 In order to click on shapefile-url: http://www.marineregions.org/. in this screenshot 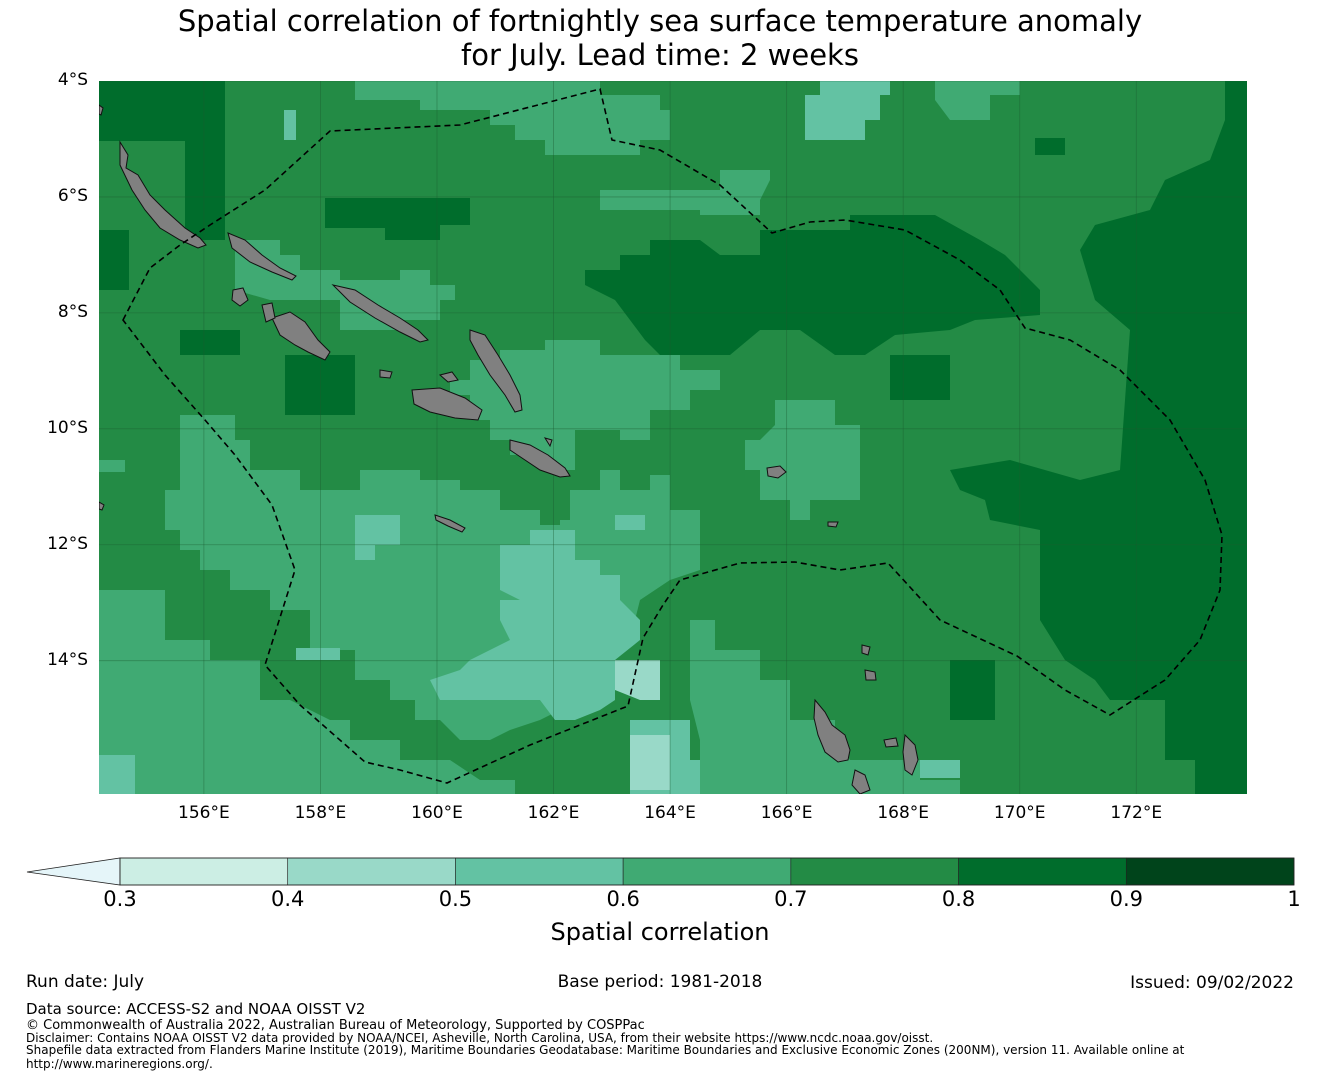, I will do `click(119, 1064)`.